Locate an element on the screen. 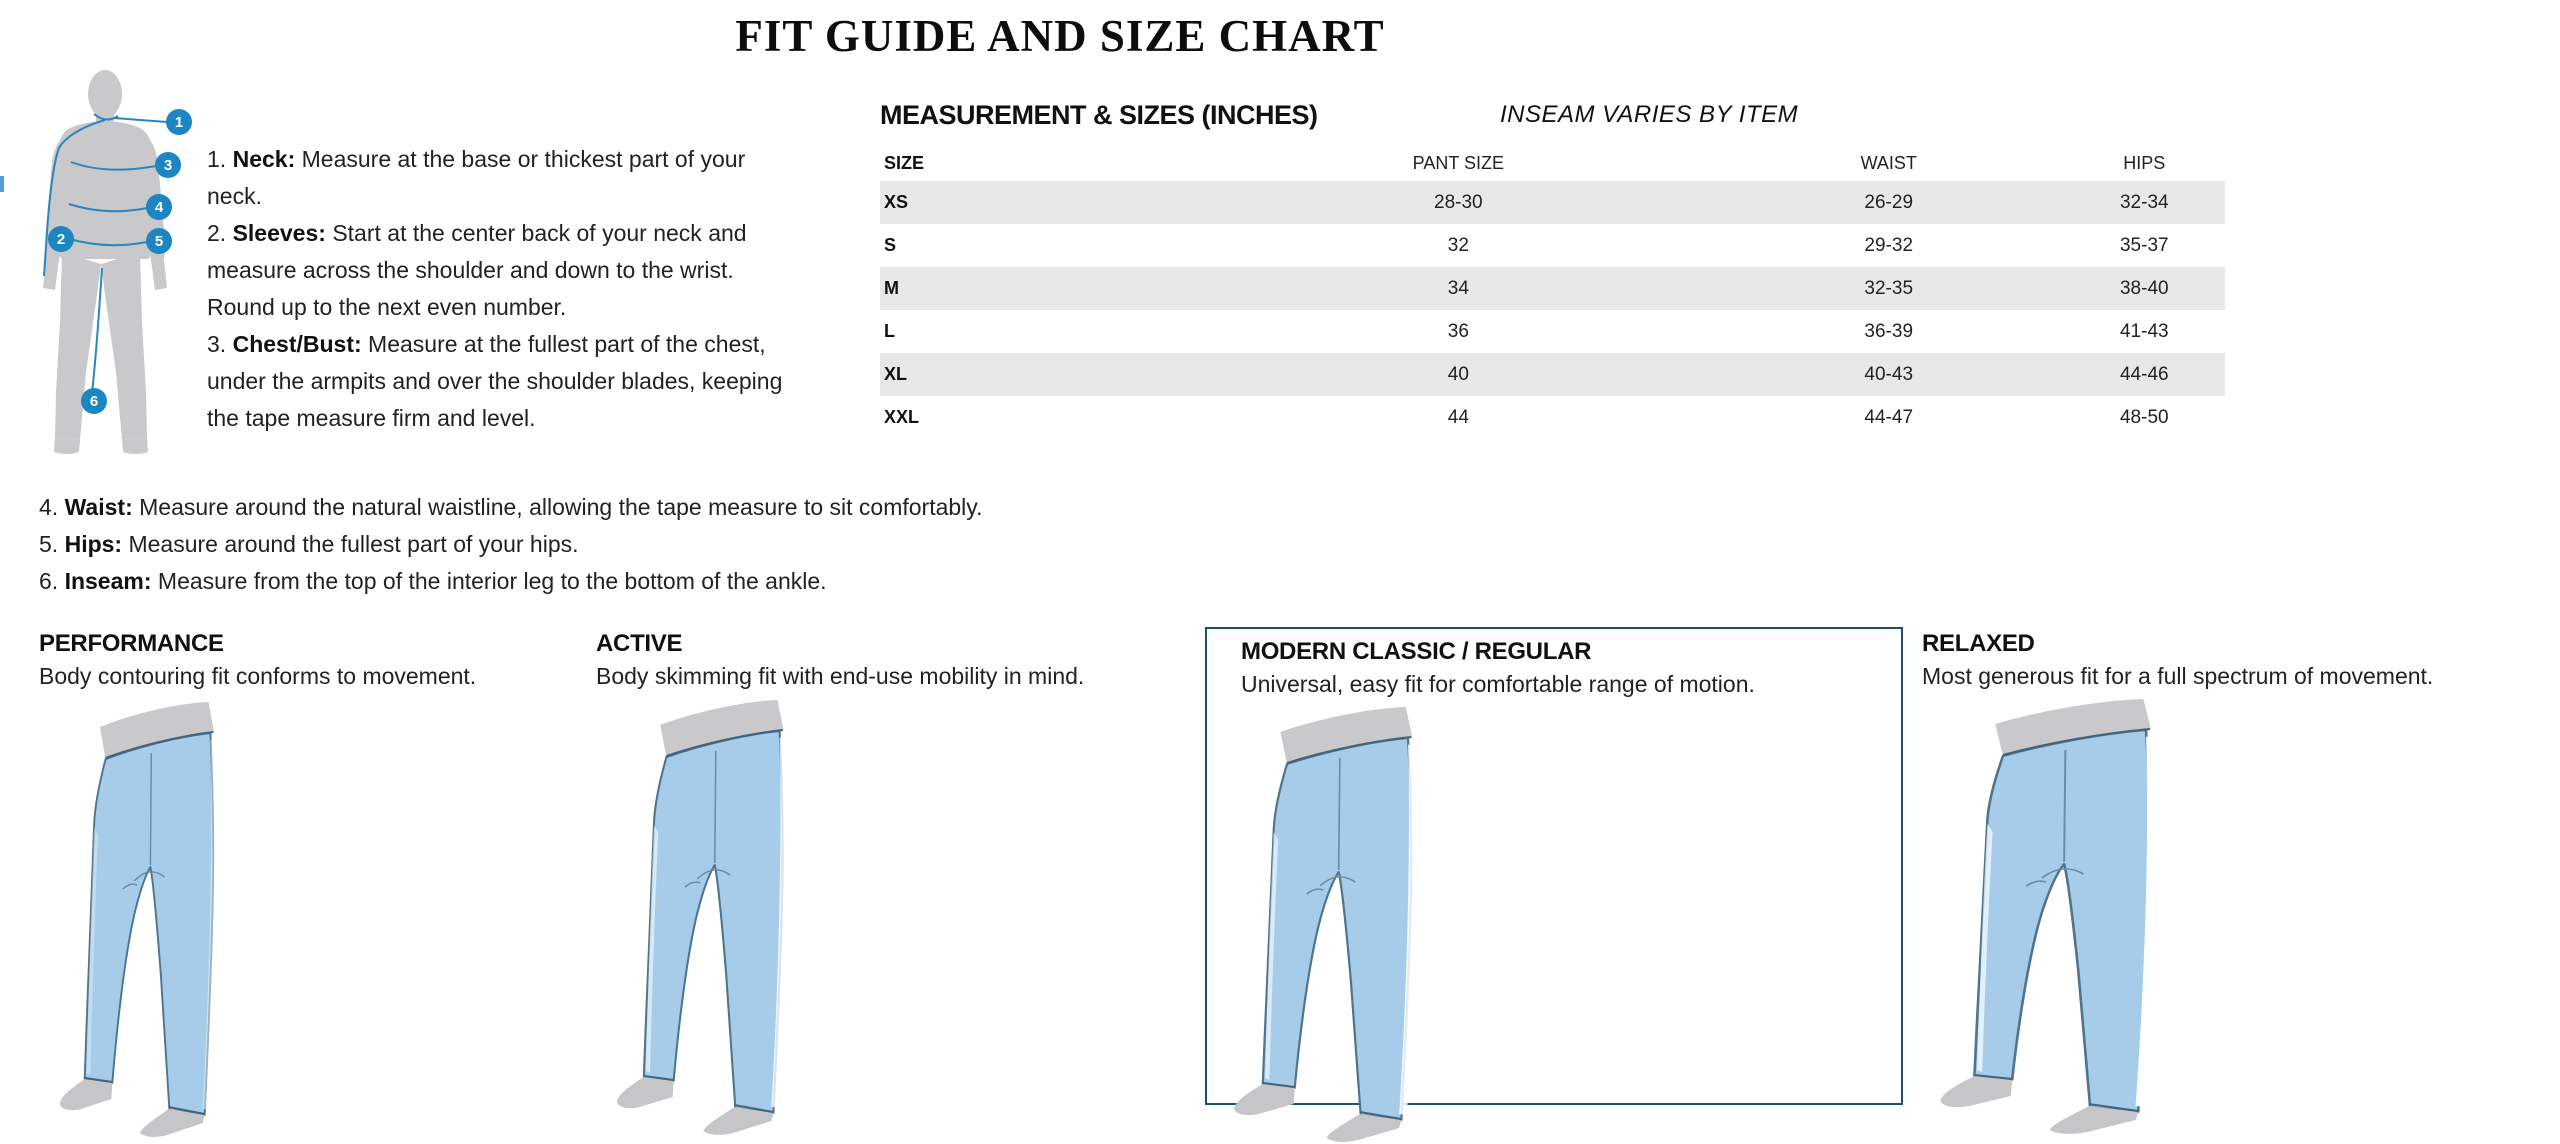 The image size is (2560, 1144). col-header-waist: WAIST is located at coordinates (1888, 162).